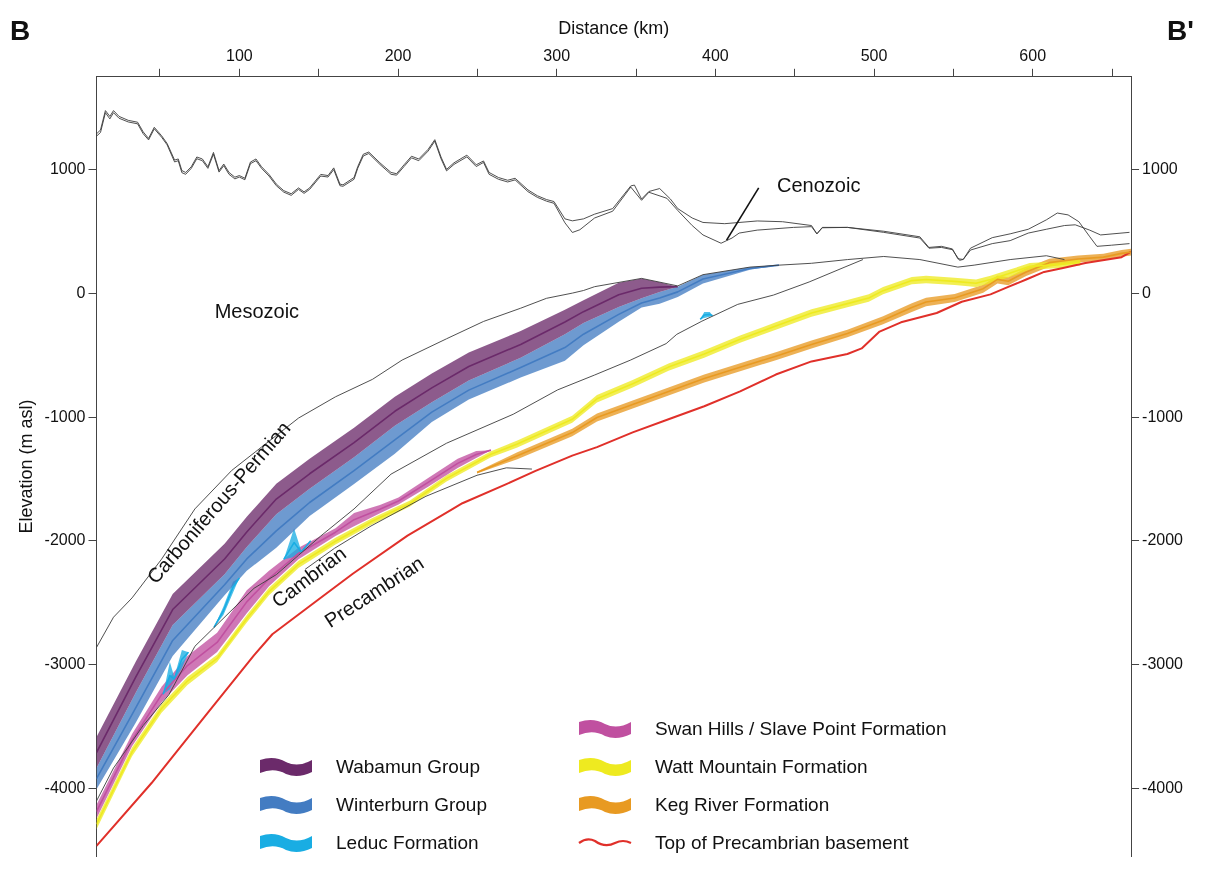  What do you see at coordinates (257, 310) in the screenshot?
I see `annotation: Mesozoic` at bounding box center [257, 310].